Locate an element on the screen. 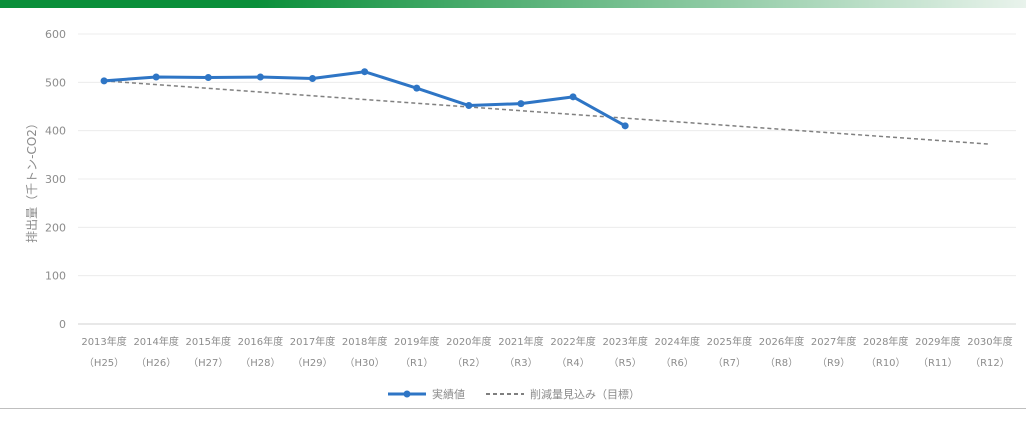 The width and height of the screenshot is (1026, 421). legend-target-label: 削減量見込み（目標） is located at coordinates (585, 394).